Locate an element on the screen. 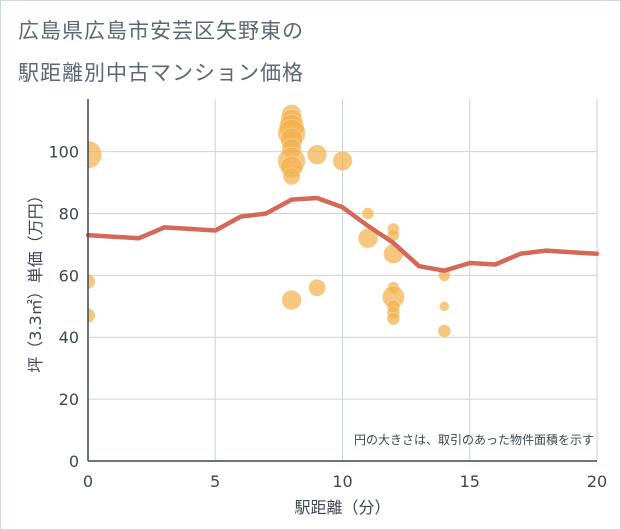 Image resolution: width=621 pixels, height=530 pixels. y-axis-label: 坪（3.3㎡）単価（万円） is located at coordinates (35, 279).